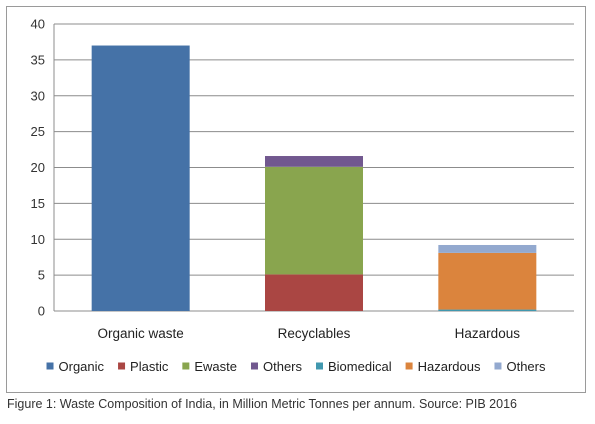  I want to click on bar-segment-plastic, so click(314, 292).